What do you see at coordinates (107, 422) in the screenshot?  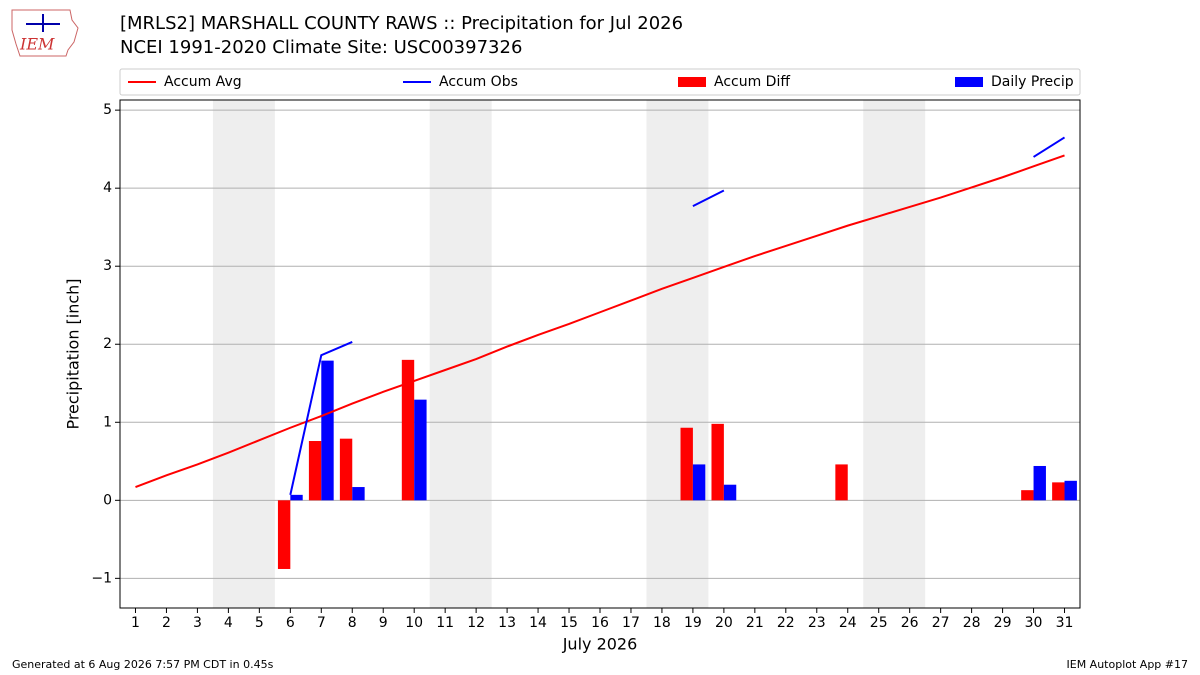 I see `y-tick-label: 1` at bounding box center [107, 422].